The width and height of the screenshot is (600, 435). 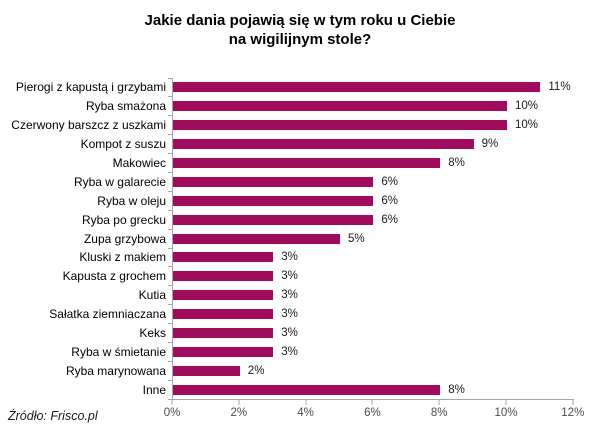 I want to click on x-axis: 0% 2% 4% 6% 8% 10% 12%, so click(x=374, y=412).